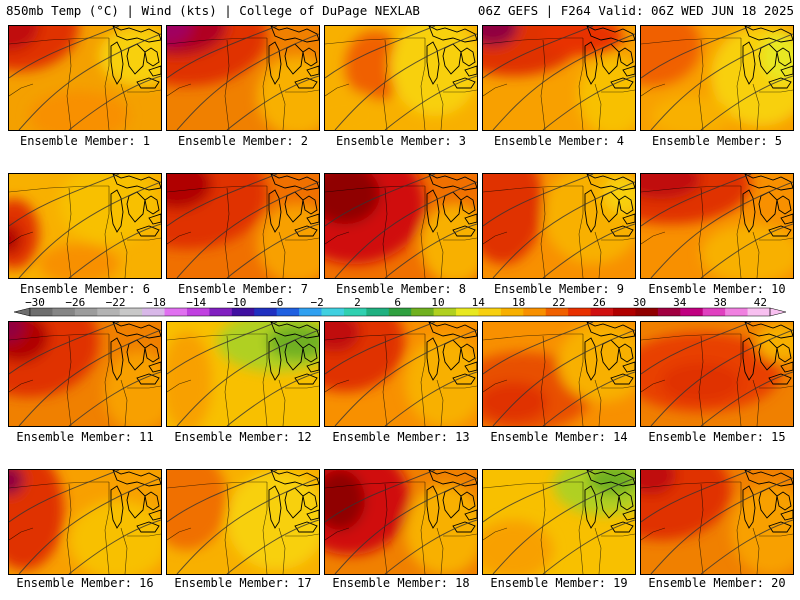 The height and width of the screenshot is (600, 800). Describe the element at coordinates (720, 302) in the screenshot. I see `colorbar-tick-label: 38` at that location.